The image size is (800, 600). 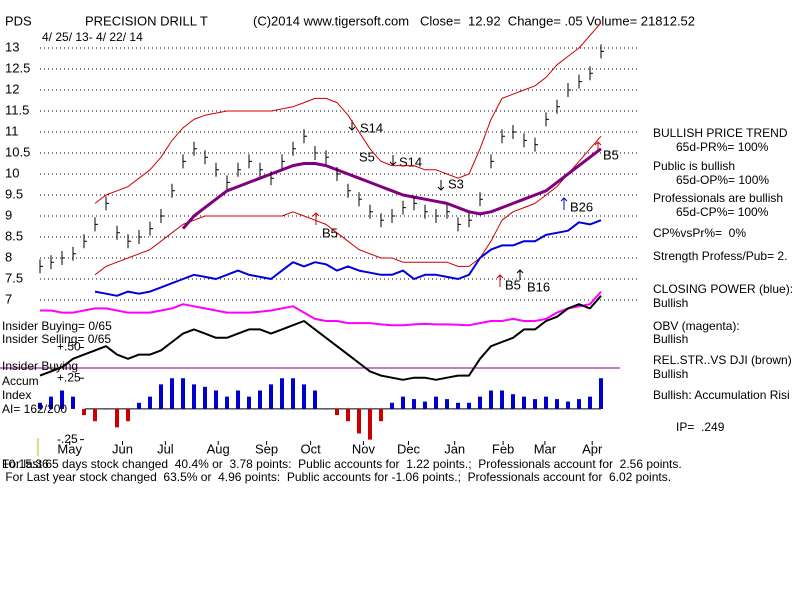 What do you see at coordinates (69, 347) in the screenshot?
I see `y2-tick-label: +.50` at bounding box center [69, 347].